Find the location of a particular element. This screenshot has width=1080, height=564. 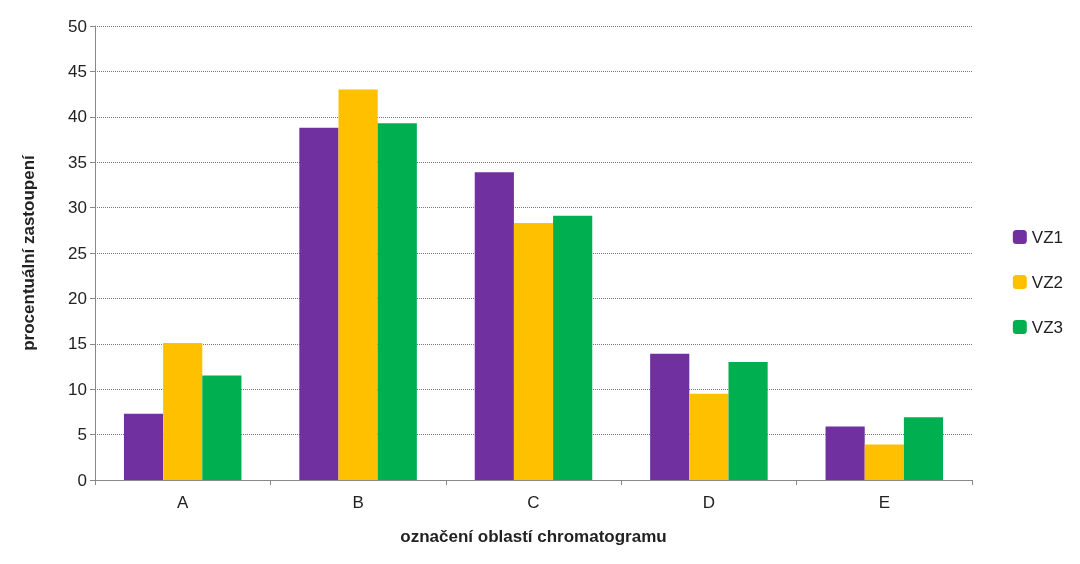

y-axis-title: procentuální zastoupení is located at coordinates (28, 252).